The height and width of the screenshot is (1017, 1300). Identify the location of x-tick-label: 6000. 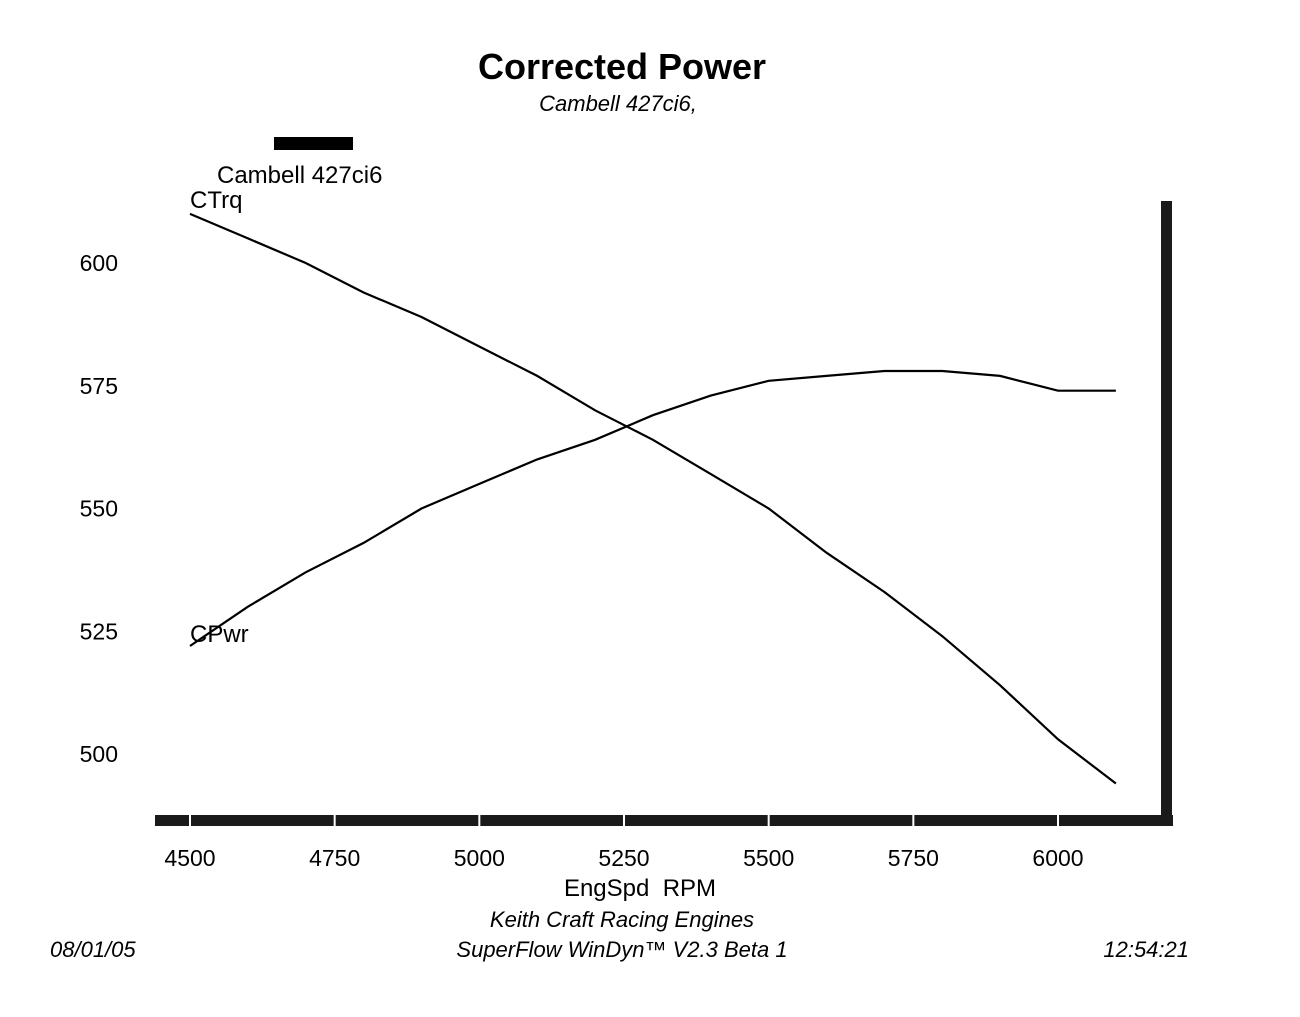
(1057, 858).